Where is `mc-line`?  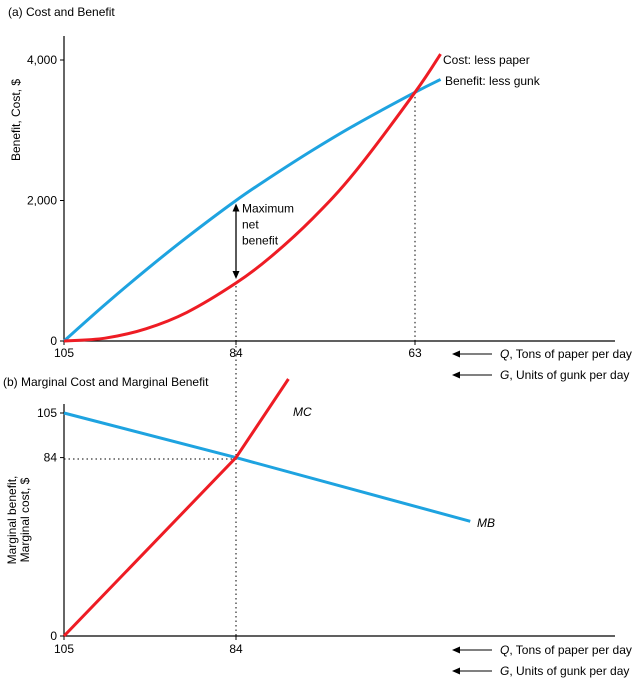
mc-line is located at coordinates (176, 508).